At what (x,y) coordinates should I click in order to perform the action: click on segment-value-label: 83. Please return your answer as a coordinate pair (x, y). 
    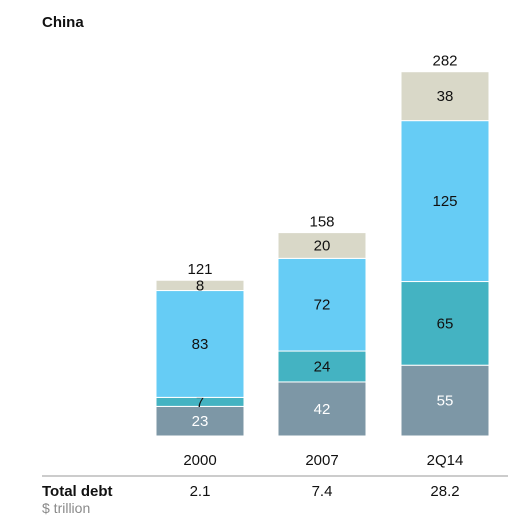
    Looking at the image, I should click on (200, 344).